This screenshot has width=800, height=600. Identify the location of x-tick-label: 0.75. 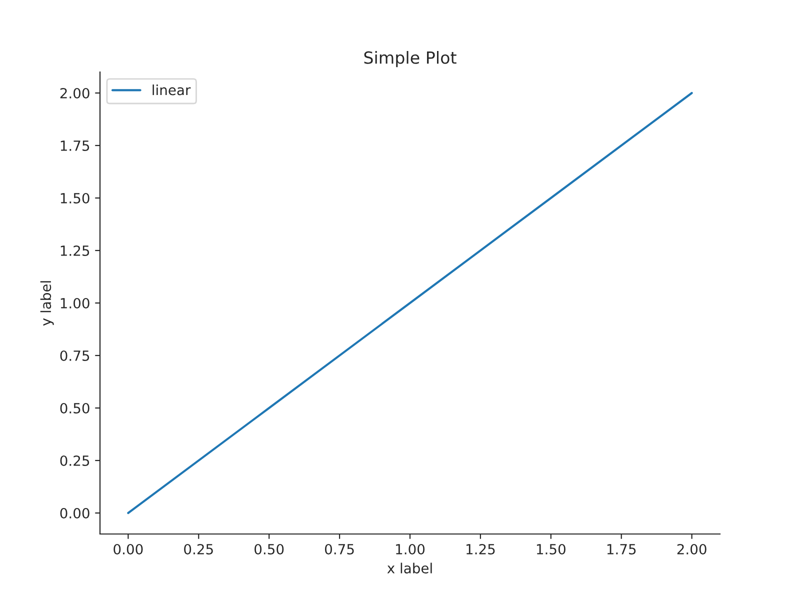
(339, 549).